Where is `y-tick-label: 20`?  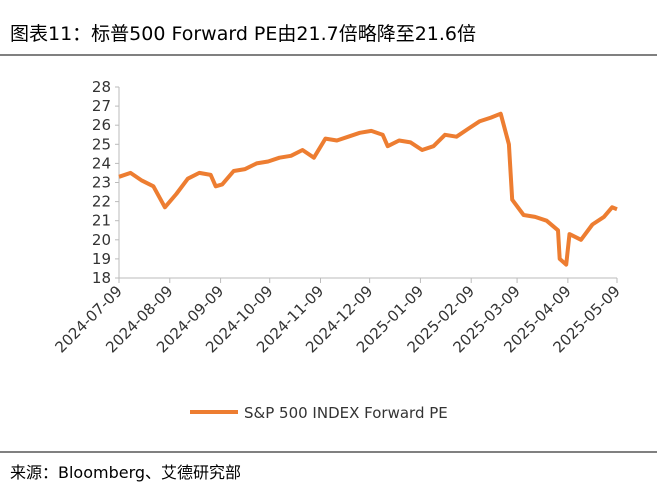 y-tick-label: 20 is located at coordinates (101, 240).